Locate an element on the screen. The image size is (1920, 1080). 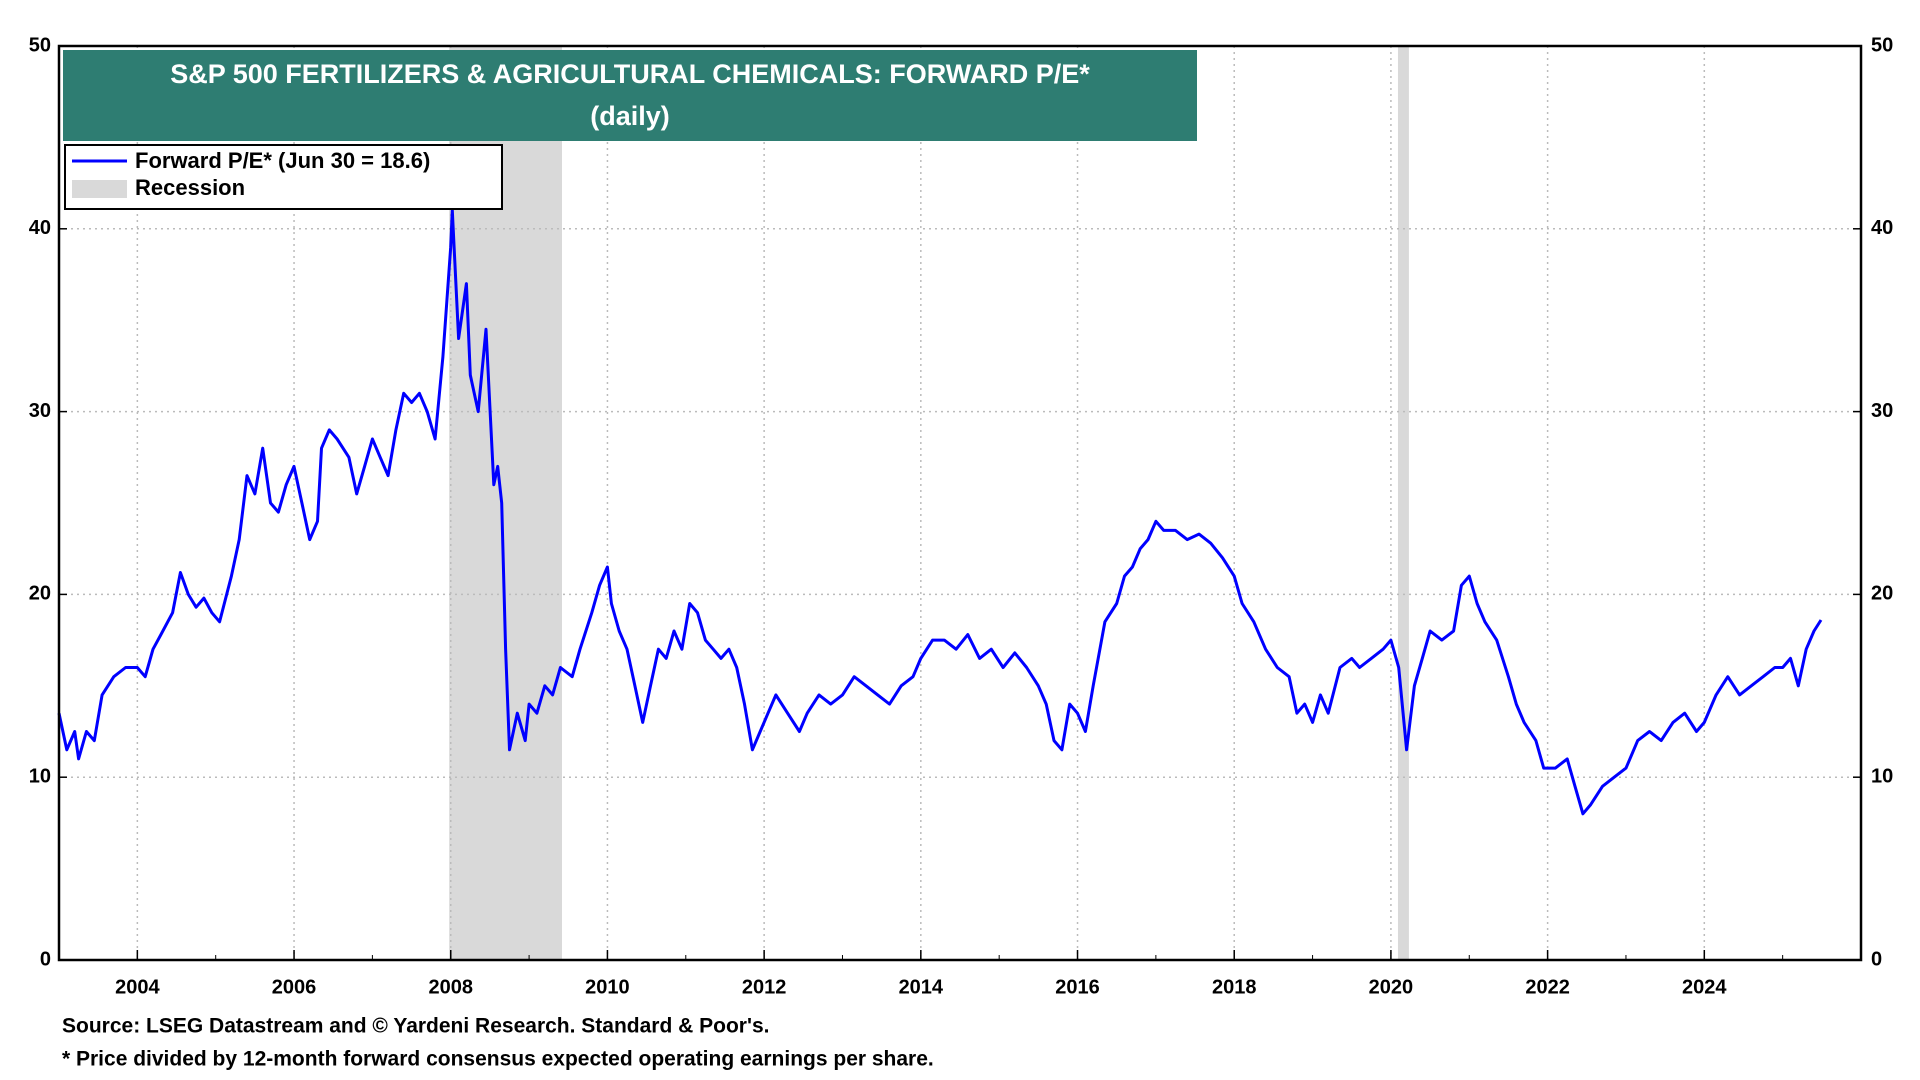
x-tick-label: 2014 is located at coordinates (921, 987).